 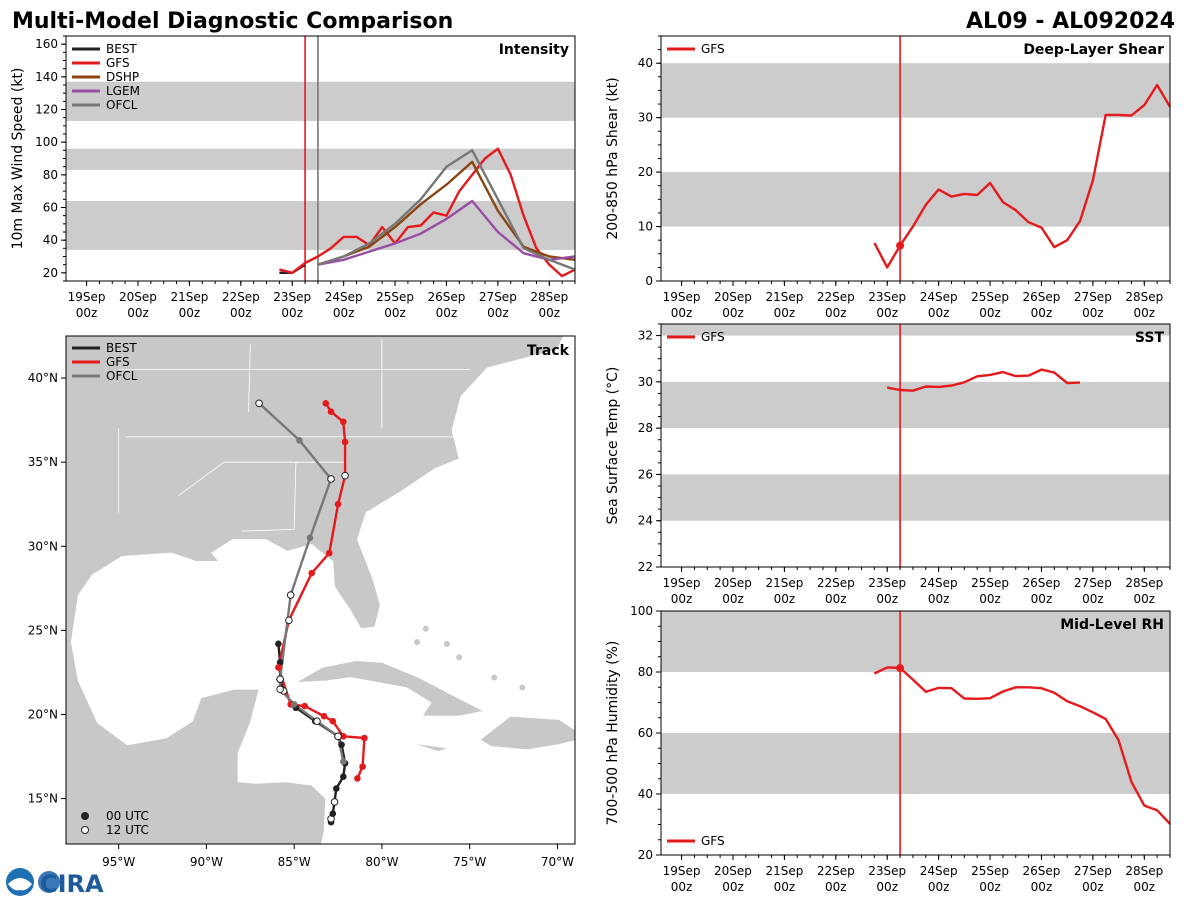 What do you see at coordinates (682, 583) in the screenshot?
I see `sst-xtick-day: 19Sep` at bounding box center [682, 583].